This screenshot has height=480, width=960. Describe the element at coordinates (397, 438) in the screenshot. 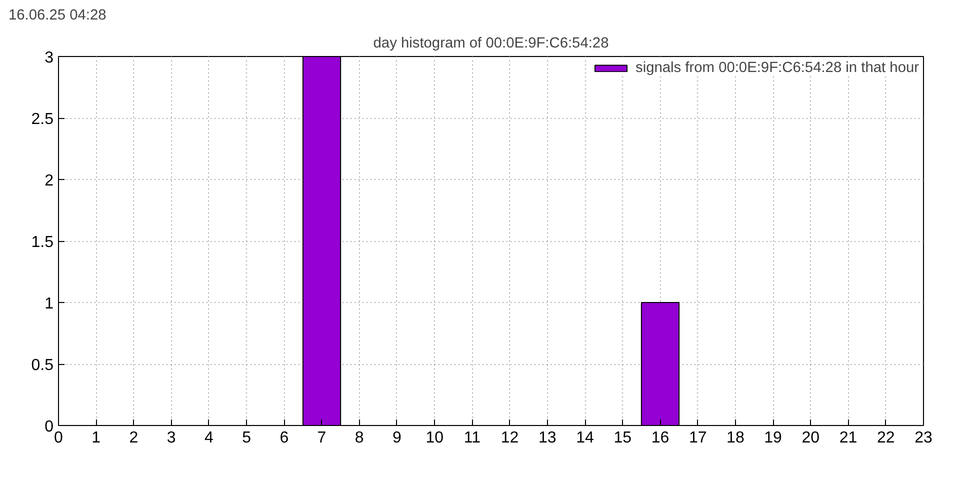

I see `x-tick-label: 9` at that location.